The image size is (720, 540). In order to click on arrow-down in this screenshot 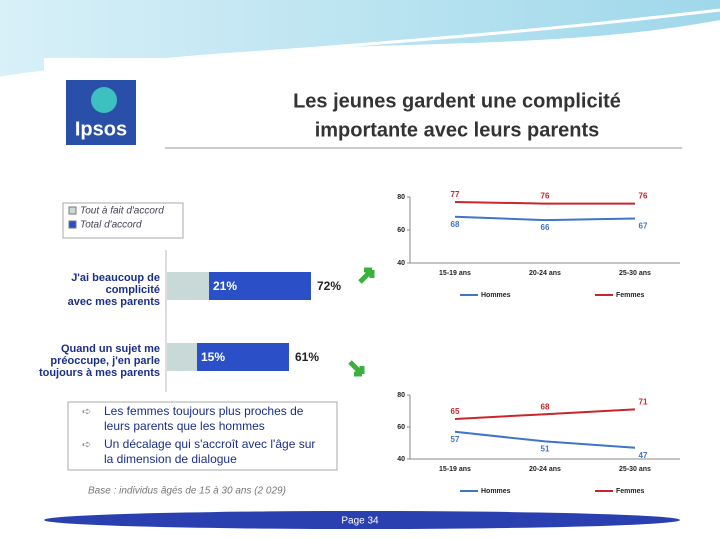, I will do `click(356, 368)`.